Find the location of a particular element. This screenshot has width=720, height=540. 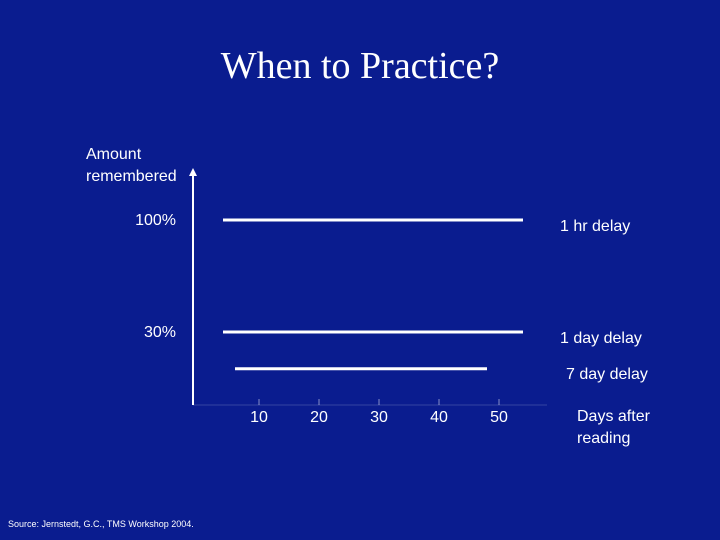

x-tick-label-40: 40 is located at coordinates (439, 417).